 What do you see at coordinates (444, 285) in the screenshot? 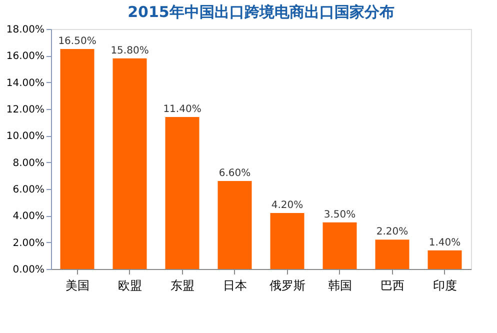
I see `x-tick-label: 印度` at bounding box center [444, 285].